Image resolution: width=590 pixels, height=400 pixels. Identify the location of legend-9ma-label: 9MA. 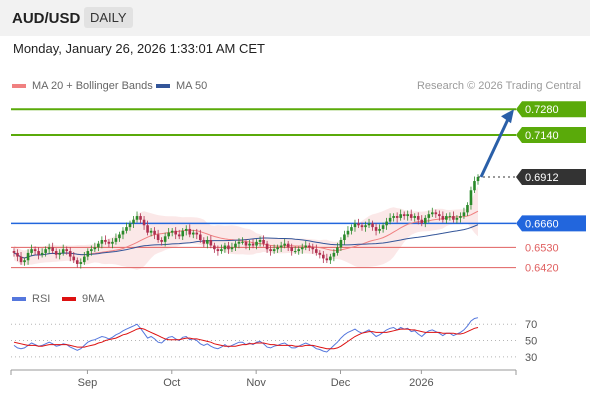
(93, 299).